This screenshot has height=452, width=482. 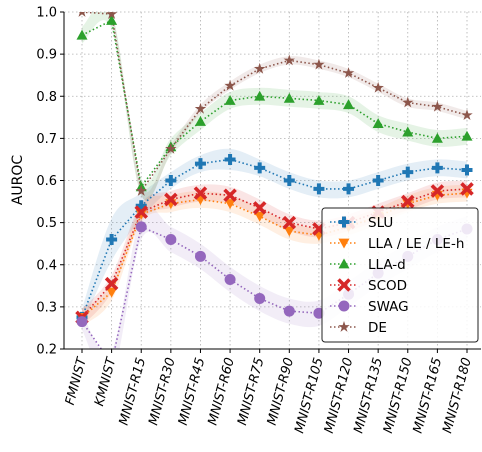 I want to click on legend-marker-swag, so click(x=344, y=306).